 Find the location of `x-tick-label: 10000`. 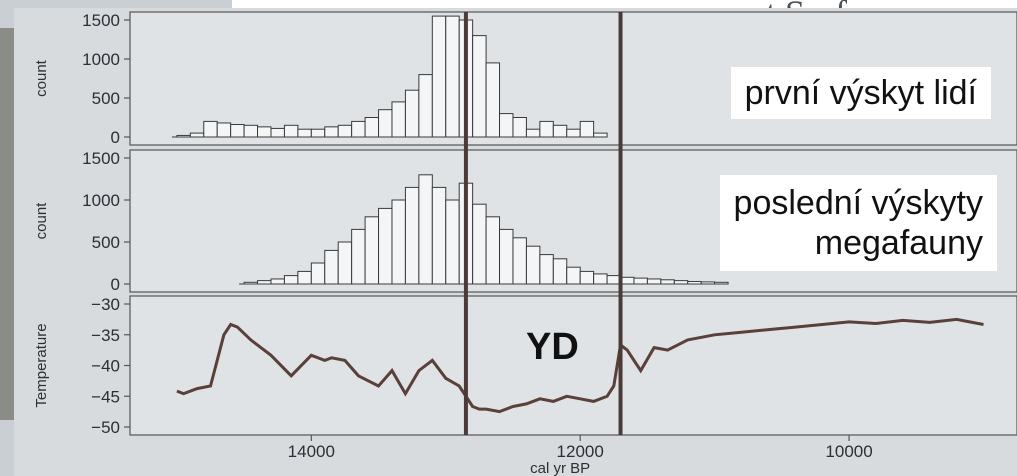

x-tick-label: 10000 is located at coordinates (848, 451).